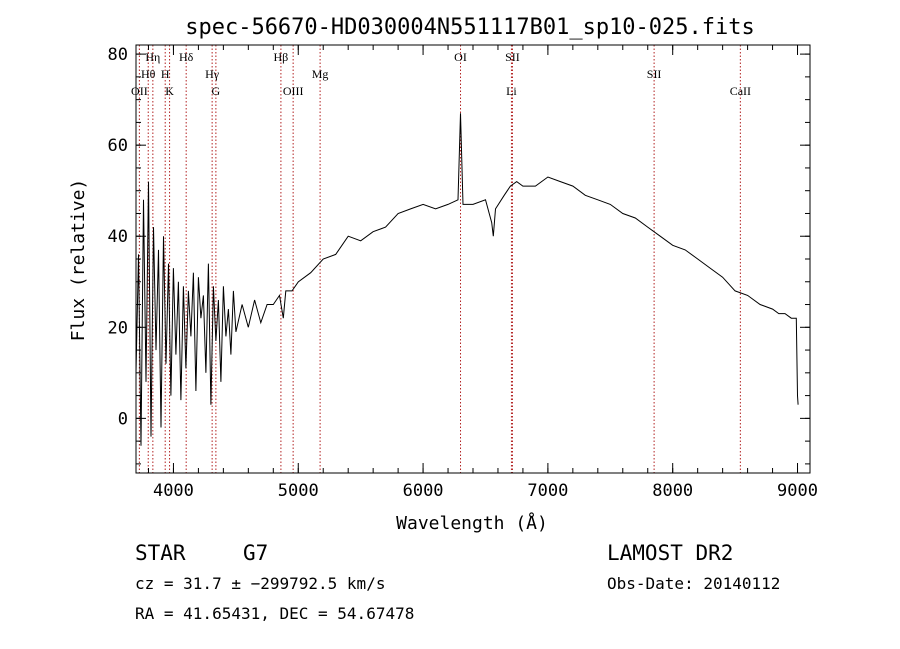  I want to click on marker-label: CaII, so click(740, 91).